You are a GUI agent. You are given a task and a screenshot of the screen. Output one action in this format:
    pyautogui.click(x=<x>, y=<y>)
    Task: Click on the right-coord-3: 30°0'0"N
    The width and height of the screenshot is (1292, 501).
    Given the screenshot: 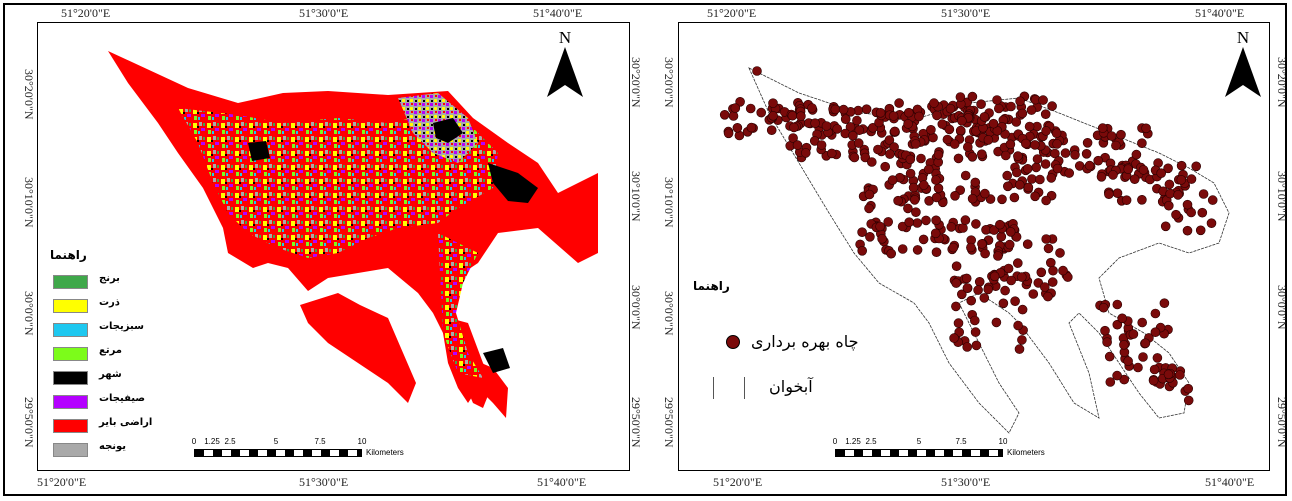 What is the action you would take?
    pyautogui.click(x=636, y=307)
    